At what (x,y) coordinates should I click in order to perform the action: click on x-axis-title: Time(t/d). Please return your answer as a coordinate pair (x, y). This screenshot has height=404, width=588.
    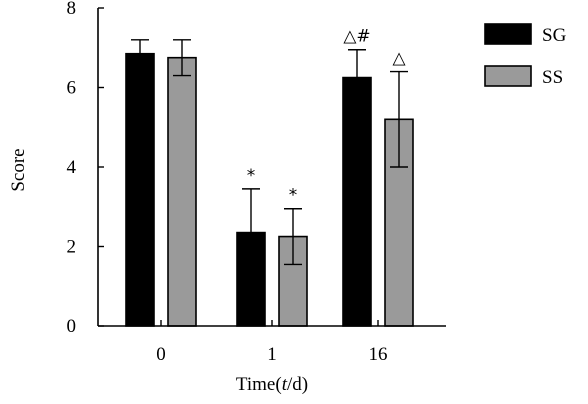
    Looking at the image, I should click on (272, 384).